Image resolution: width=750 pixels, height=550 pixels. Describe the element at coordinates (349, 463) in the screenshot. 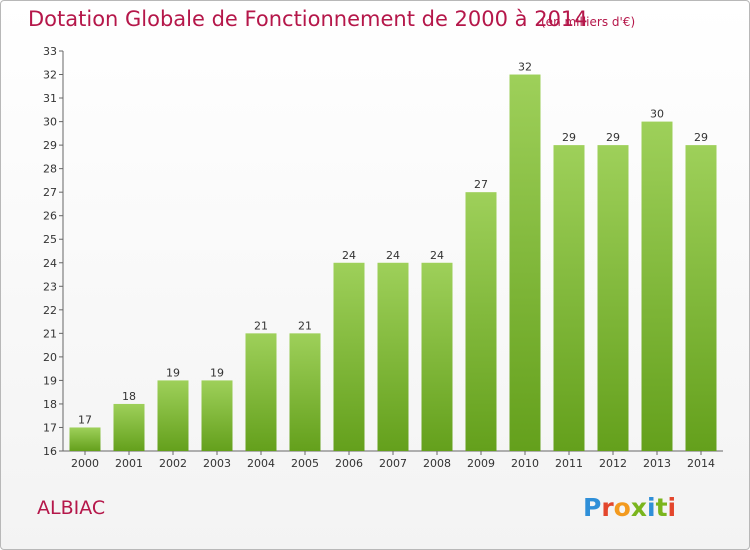

I see `x-tick-label: 2006` at that location.